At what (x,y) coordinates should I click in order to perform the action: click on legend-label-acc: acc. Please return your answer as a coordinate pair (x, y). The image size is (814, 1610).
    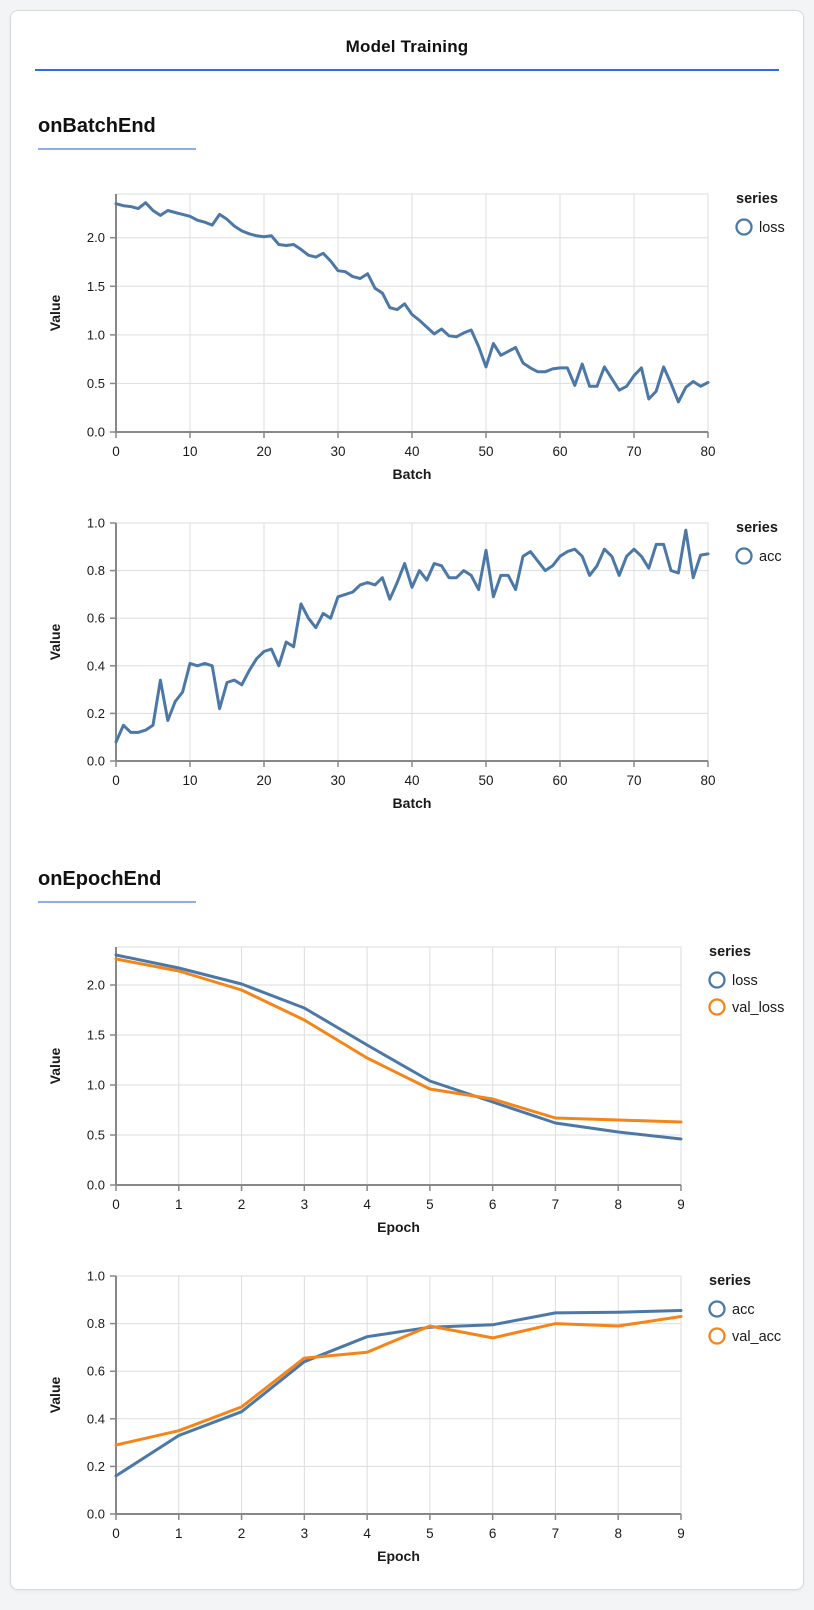
    Looking at the image, I should click on (743, 1310).